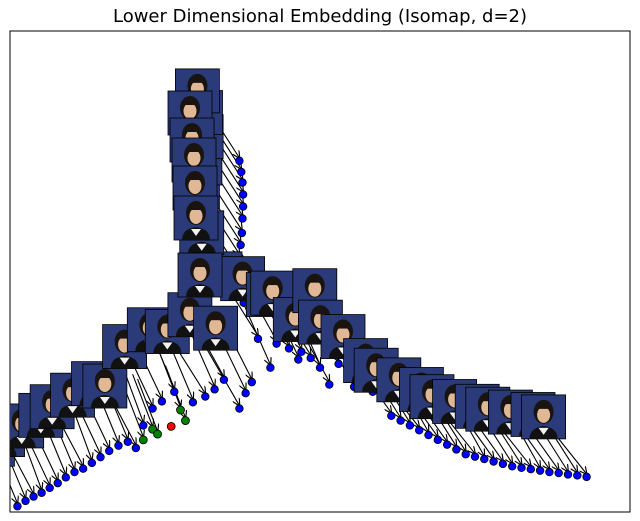  What do you see at coordinates (1, 439) in the screenshot?
I see `thumbnail-hair` at bounding box center [1, 439].